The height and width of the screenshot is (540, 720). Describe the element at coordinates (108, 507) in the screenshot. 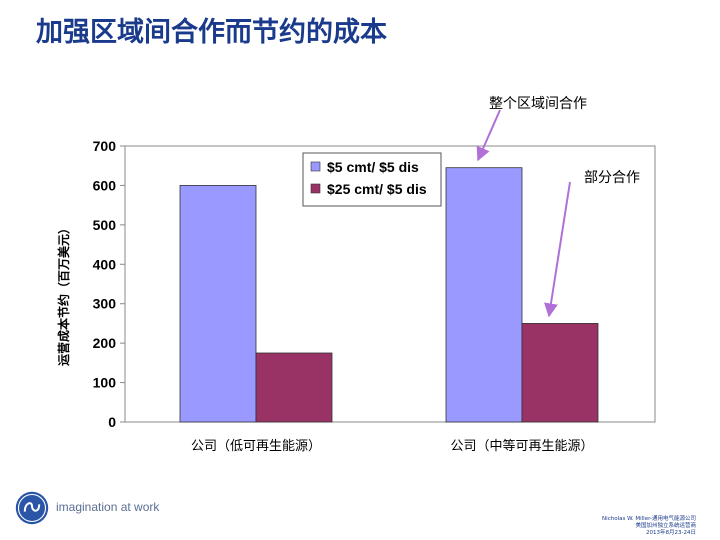

I see `brand-tagline: imagination at work` at that location.